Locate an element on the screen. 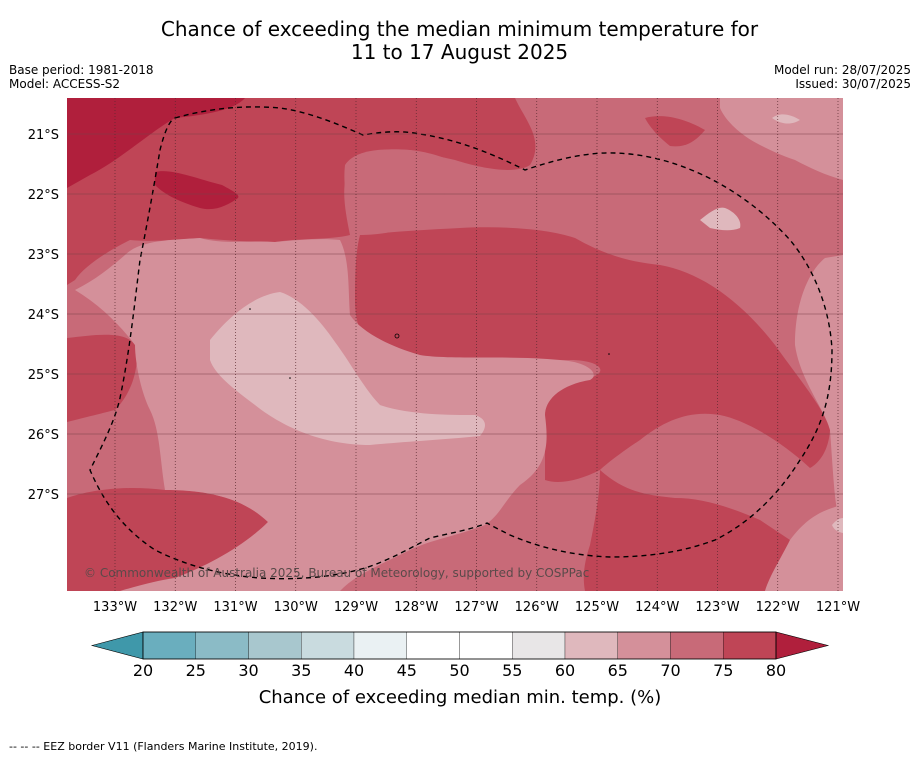 Image resolution: width=919 pixels, height=758 pixels. region-80-north-cell is located at coordinates (197, 190).